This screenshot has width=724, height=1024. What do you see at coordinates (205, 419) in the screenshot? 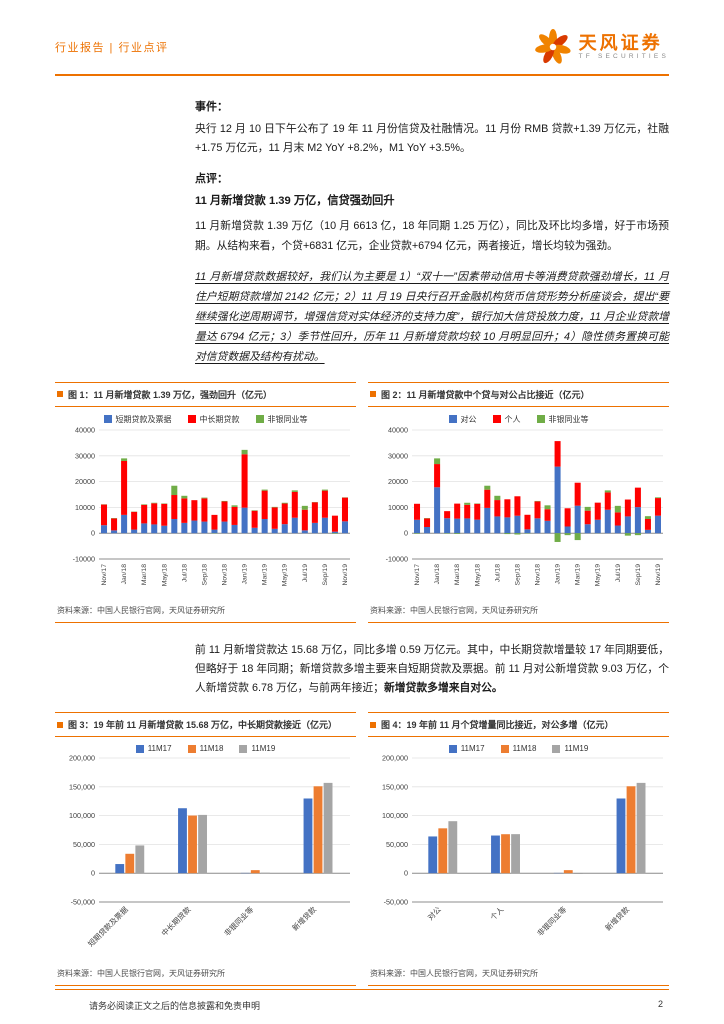
I see `figure-1-legend: 短期贷款及票据 中长期贷款 非银同业等` at bounding box center [205, 419].